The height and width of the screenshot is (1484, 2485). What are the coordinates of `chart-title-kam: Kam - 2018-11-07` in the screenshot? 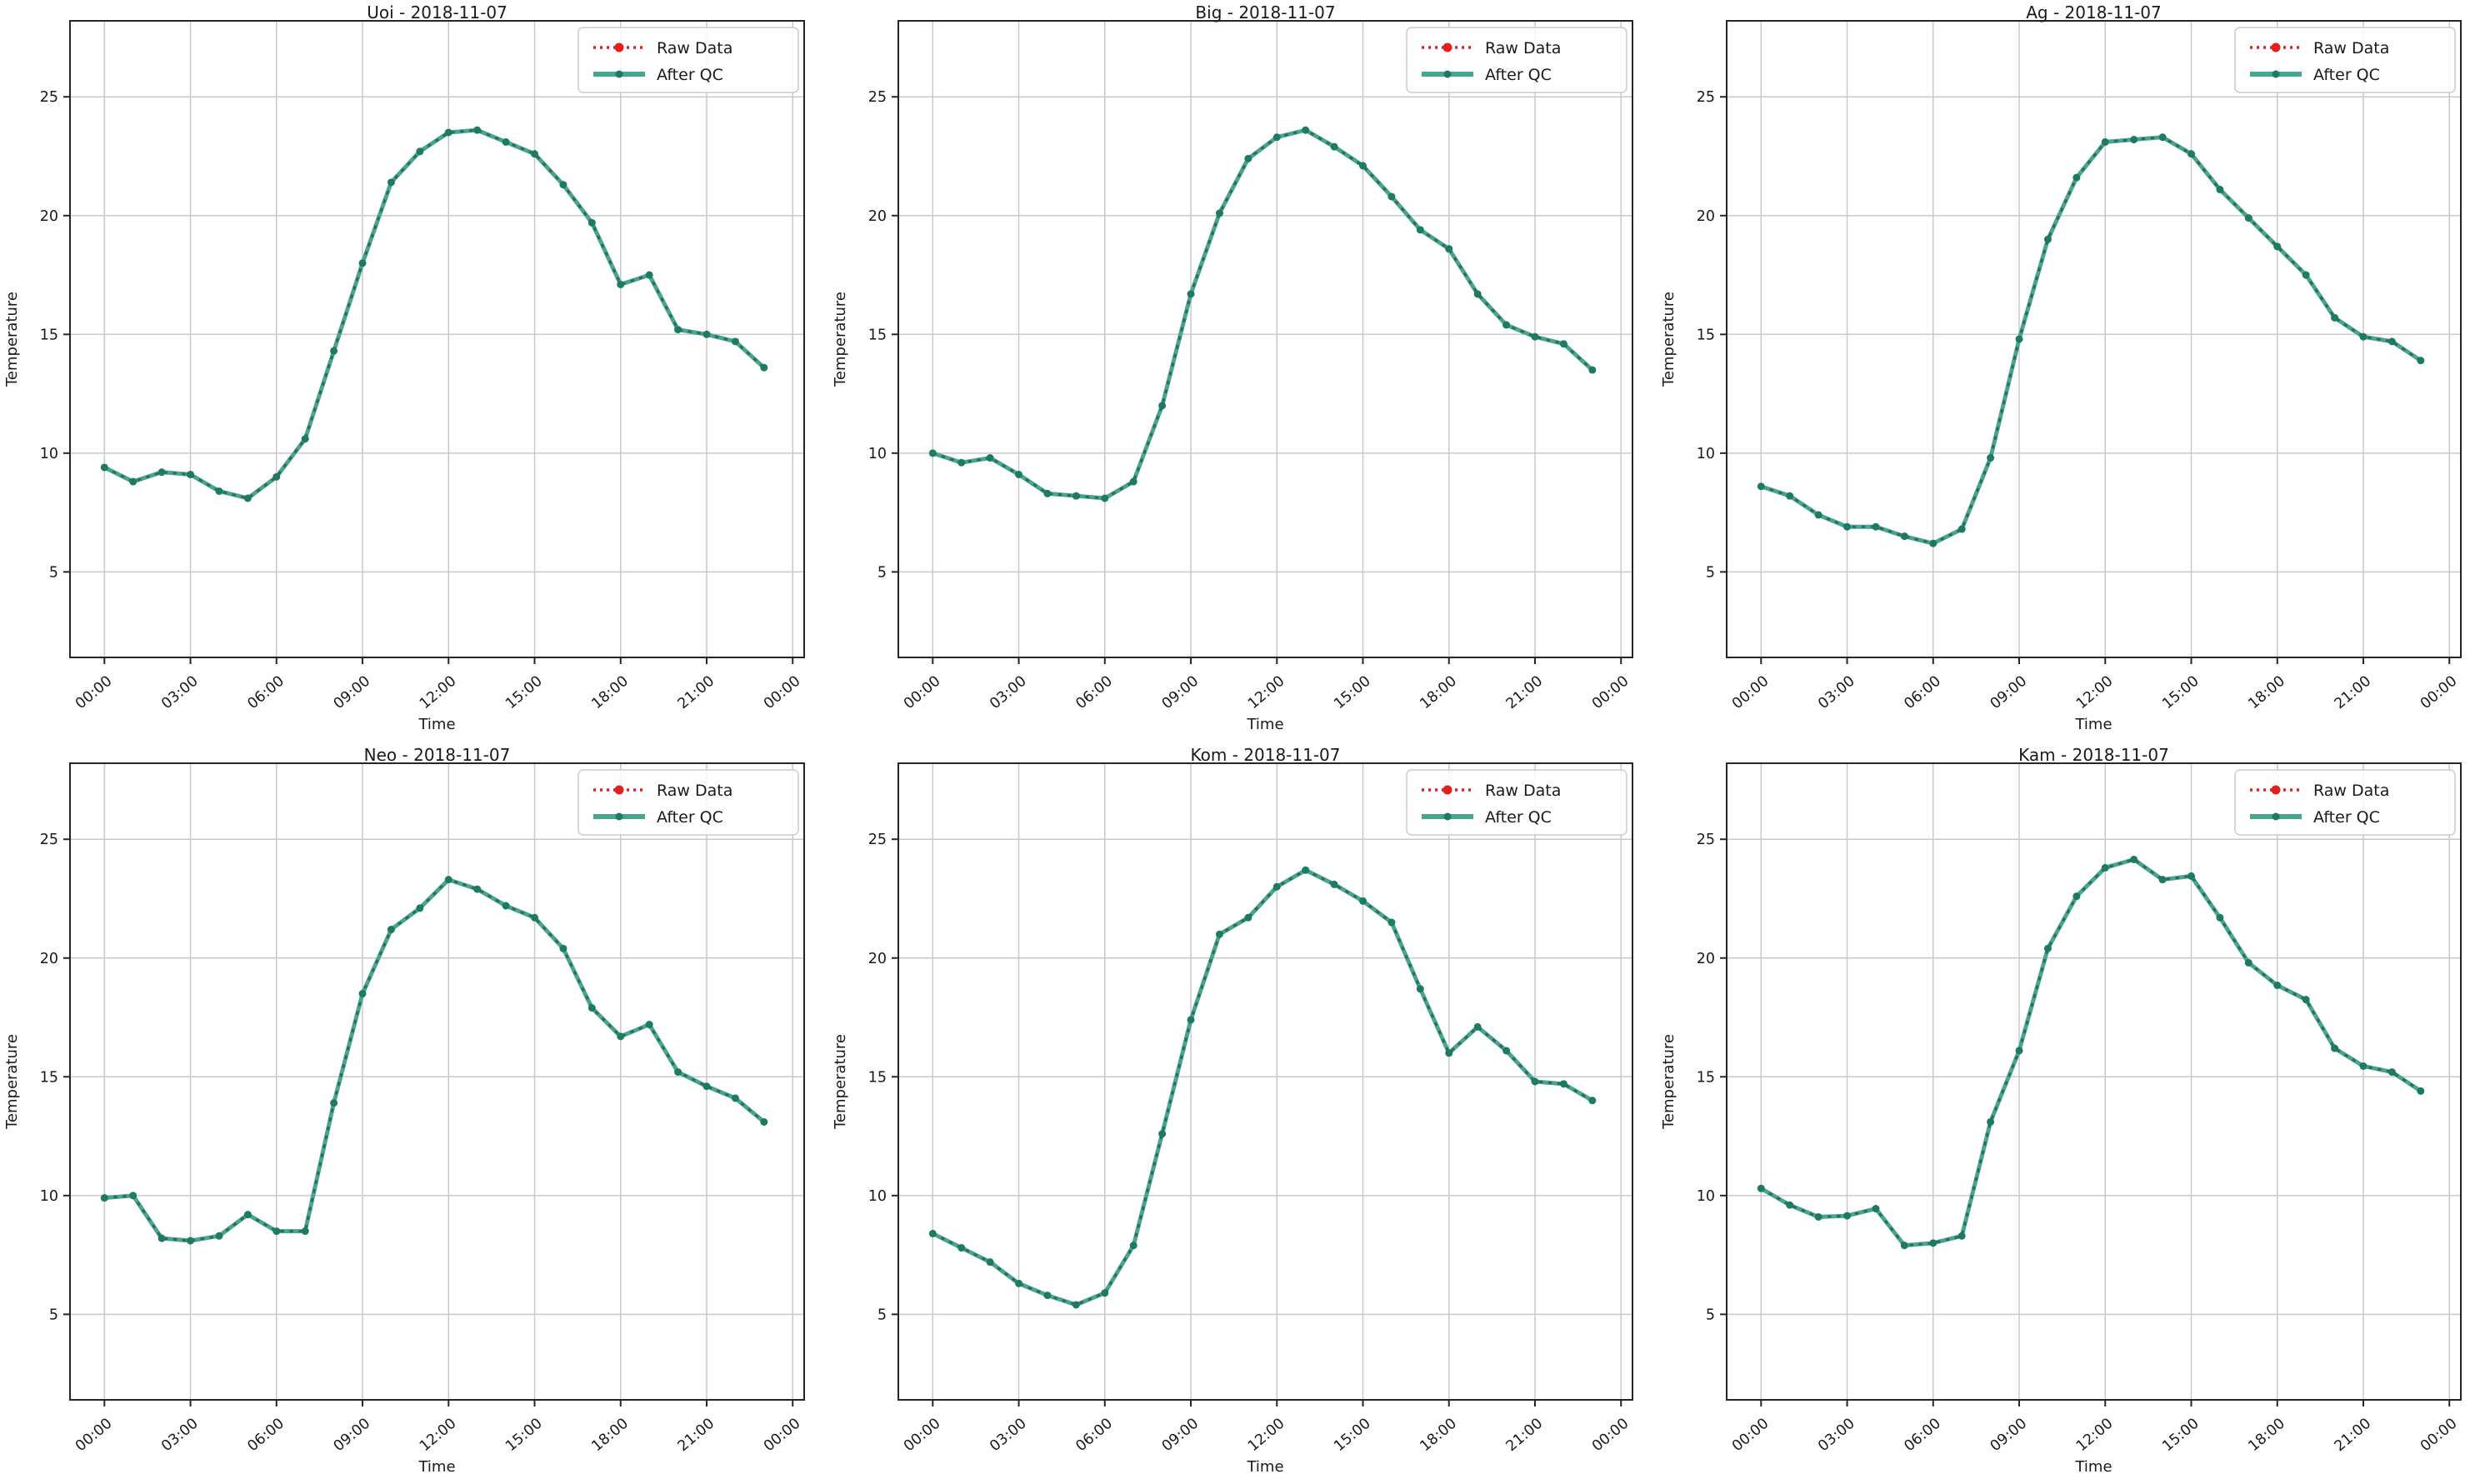 It's located at (2093, 755).